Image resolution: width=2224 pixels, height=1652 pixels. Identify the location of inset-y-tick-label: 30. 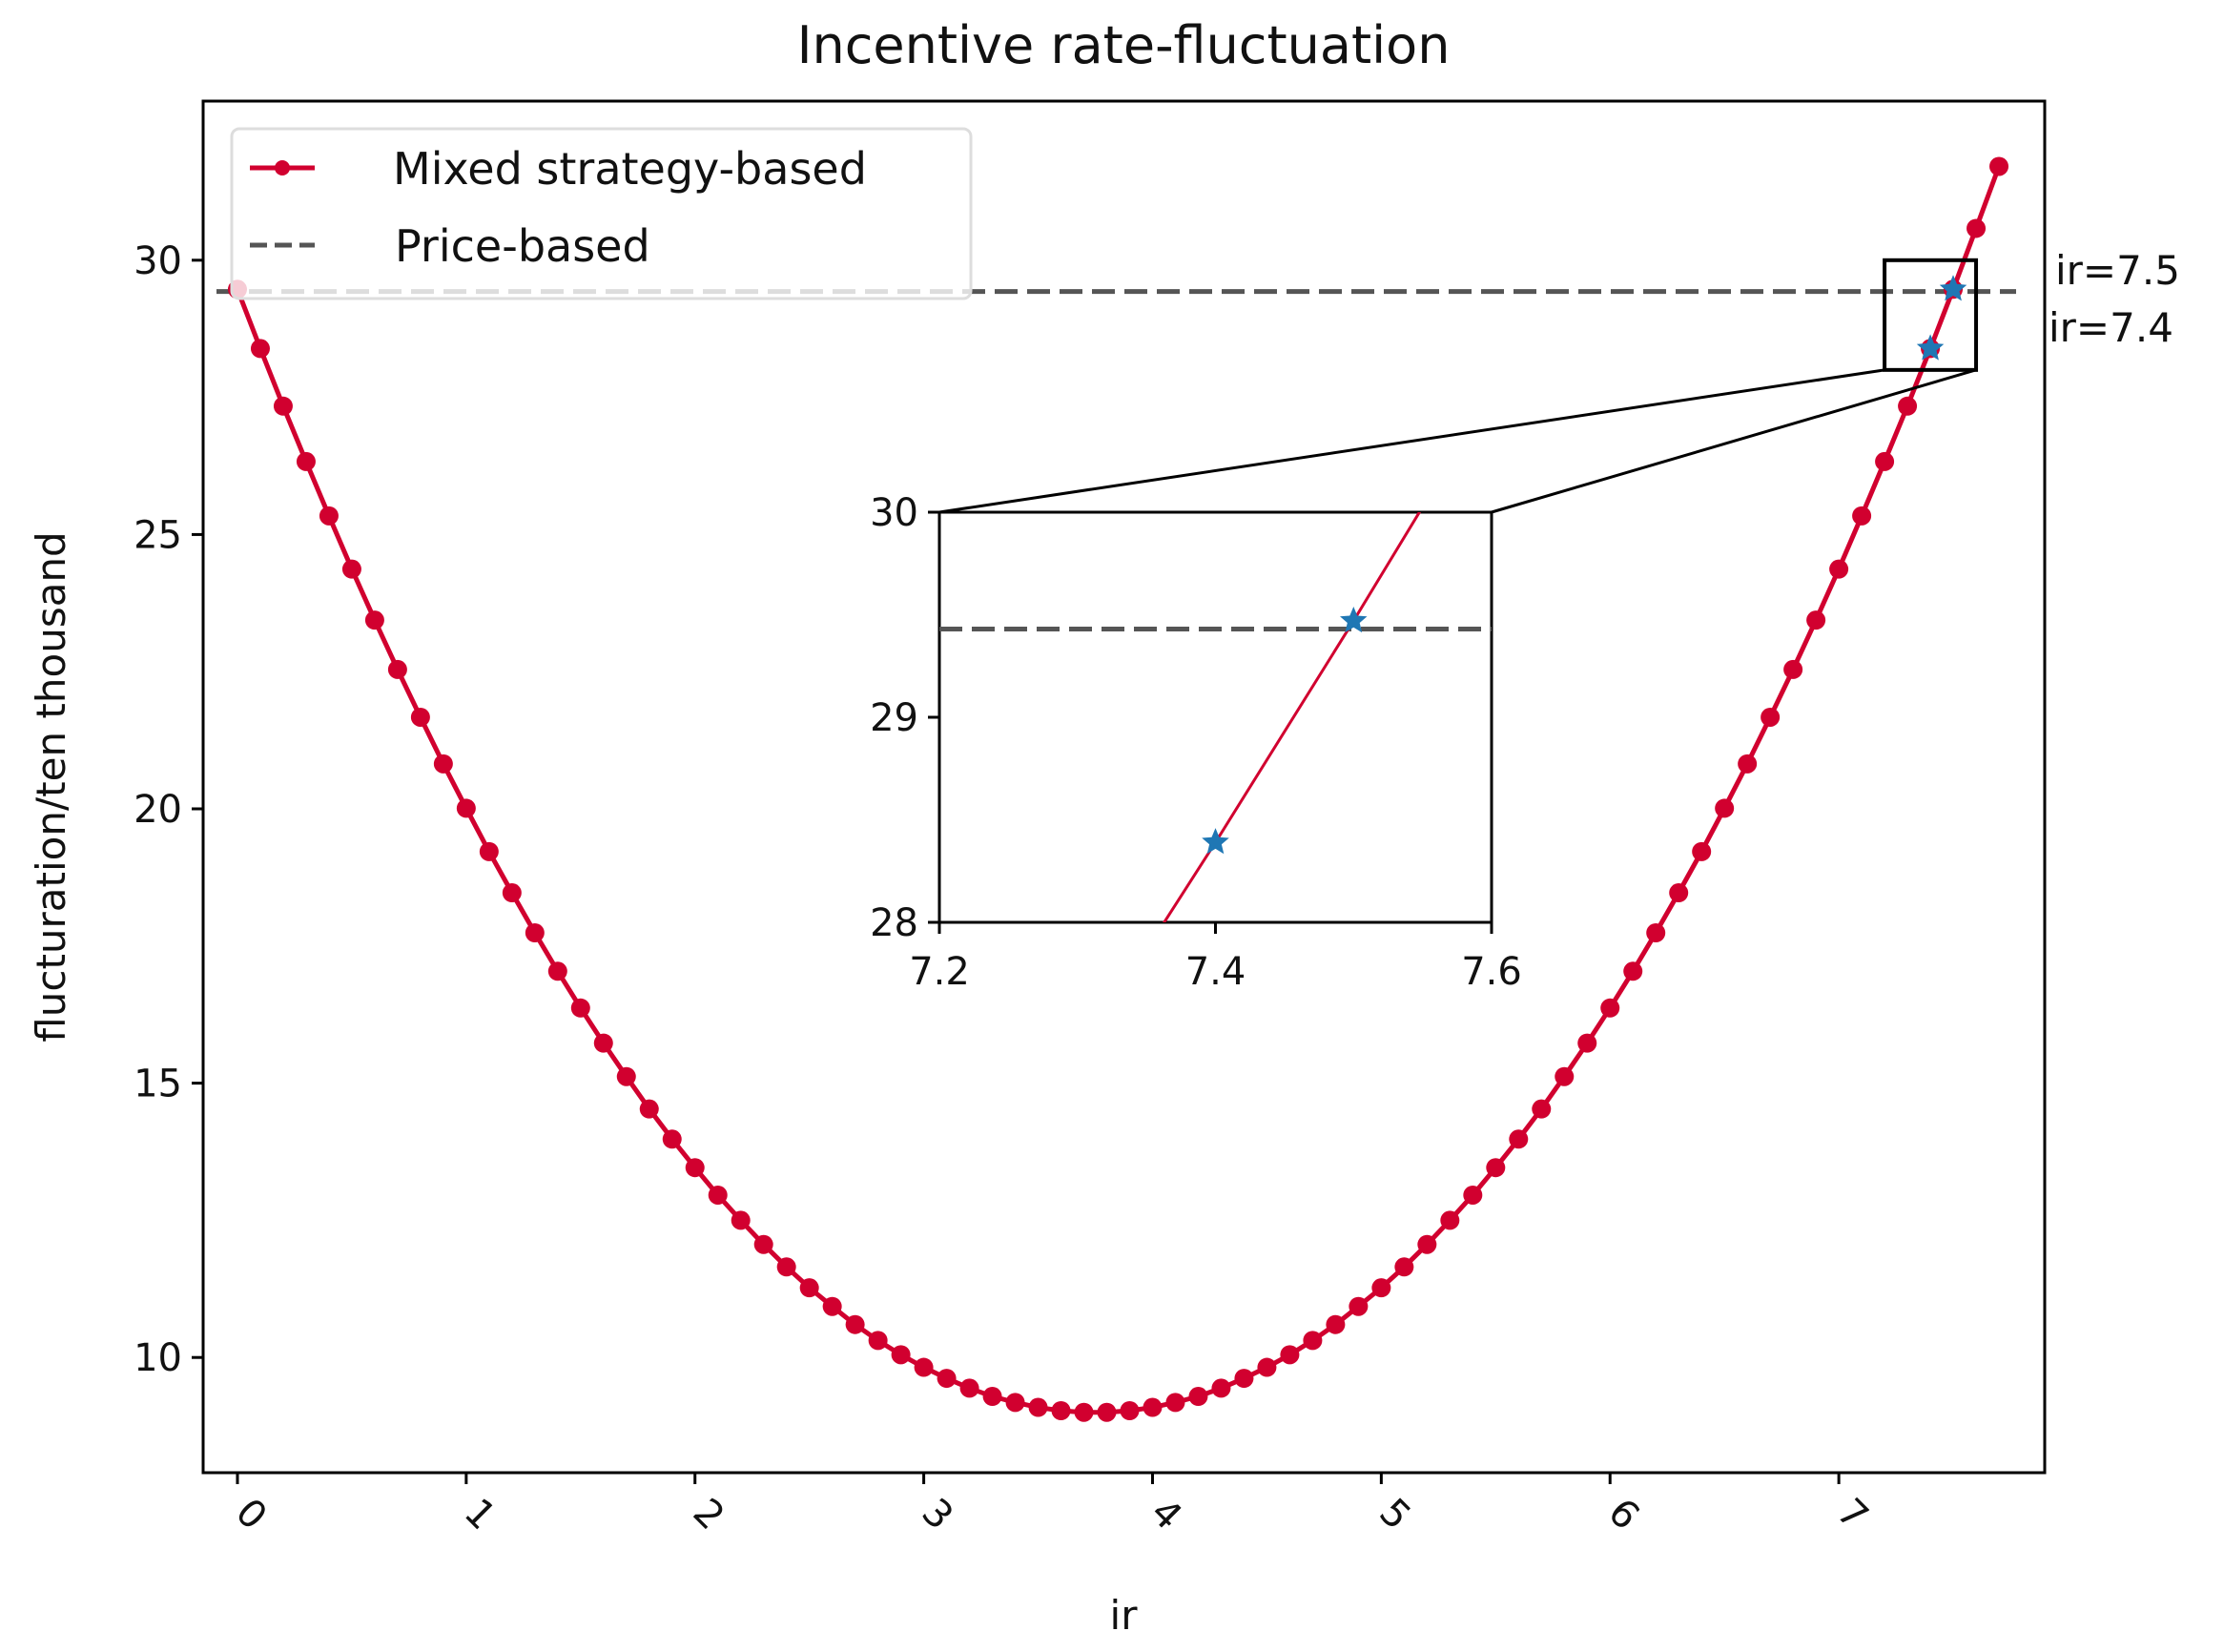
(894, 513).